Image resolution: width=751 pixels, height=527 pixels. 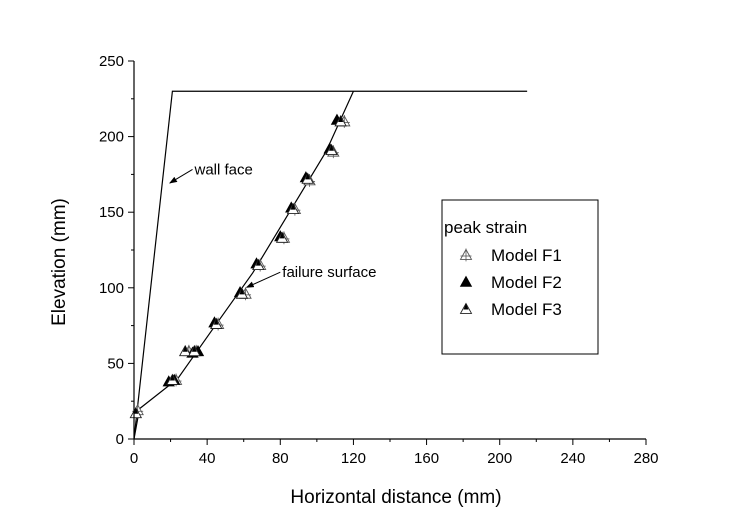 What do you see at coordinates (120, 439) in the screenshot?
I see `y-tick-label: 0` at bounding box center [120, 439].